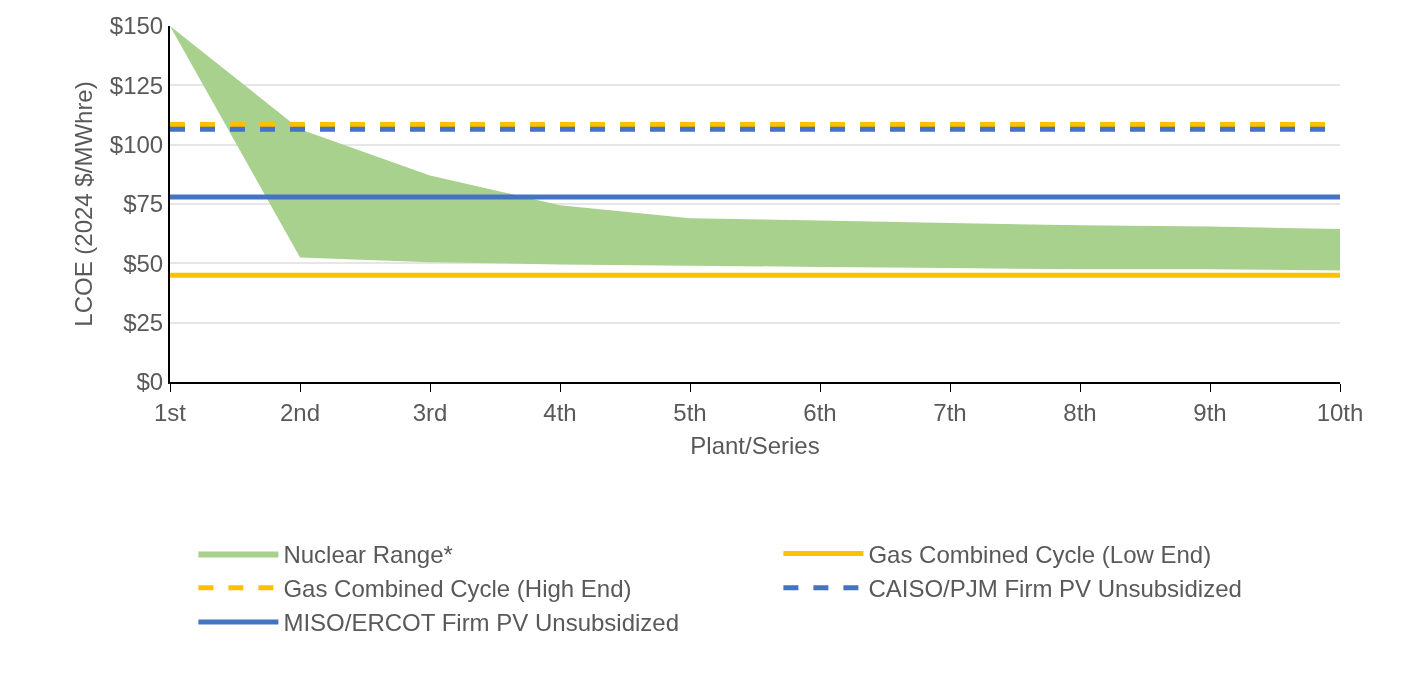 This screenshot has height=696, width=1411. Describe the element at coordinates (755, 445) in the screenshot. I see `x-axis-title: Plant/Series` at that location.